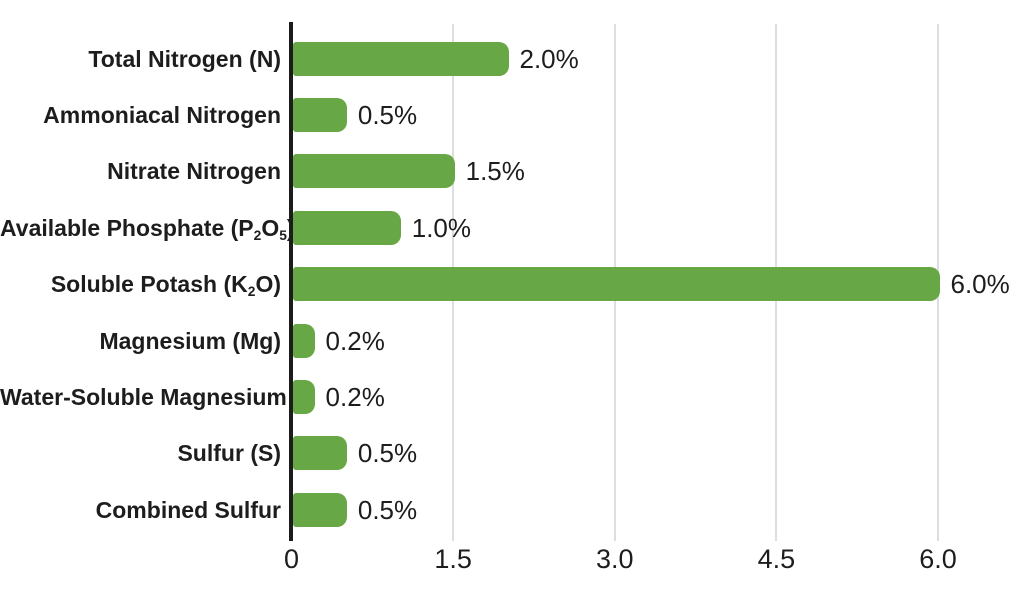  What do you see at coordinates (194, 171) in the screenshot?
I see `category-label: Nitrate Nitrogen` at bounding box center [194, 171].